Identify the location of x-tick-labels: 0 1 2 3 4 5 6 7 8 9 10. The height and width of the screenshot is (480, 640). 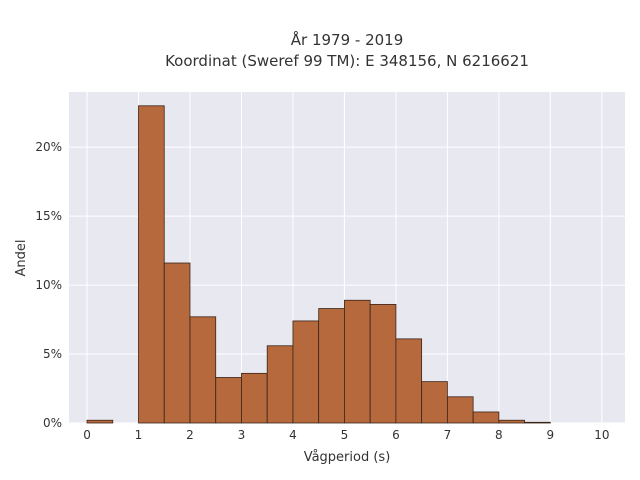
(346, 435).